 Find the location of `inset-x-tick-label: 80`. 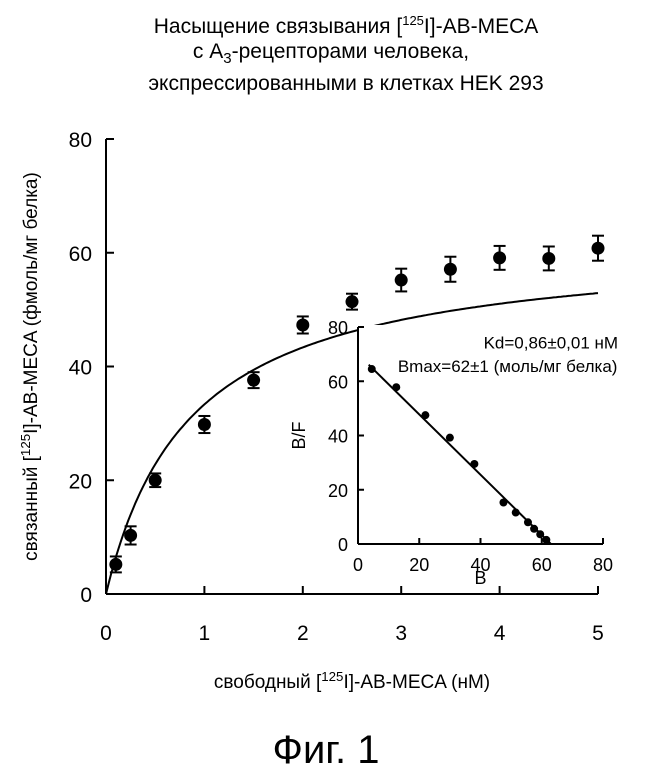

inset-x-tick-label: 80 is located at coordinates (603, 565).